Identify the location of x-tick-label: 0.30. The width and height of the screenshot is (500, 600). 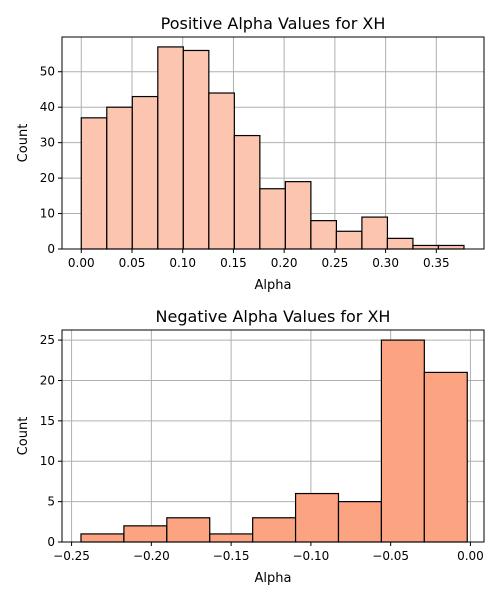
(385, 263).